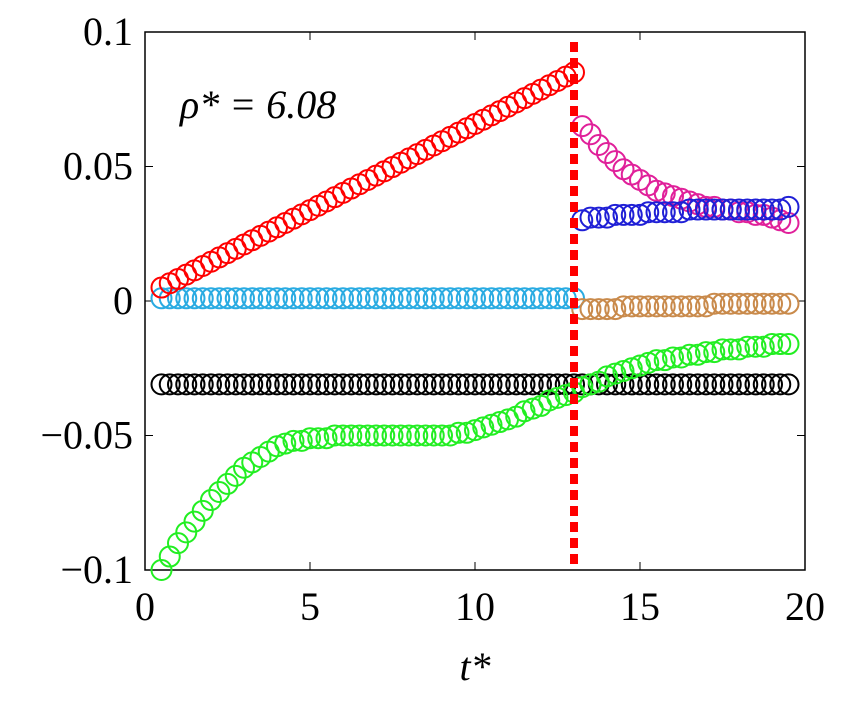 The height and width of the screenshot is (702, 845). Describe the element at coordinates (98, 166) in the screenshot. I see `y-tick-label: 0.05` at that location.